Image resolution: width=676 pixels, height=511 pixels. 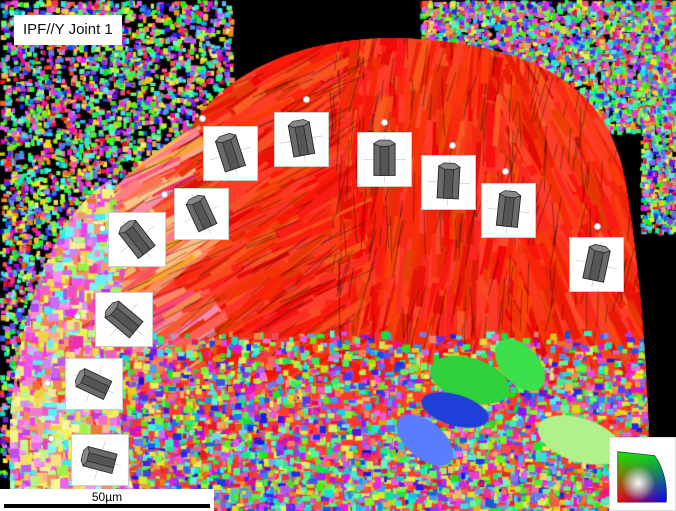 I want to click on ipf-color-key, so click(x=642, y=474).